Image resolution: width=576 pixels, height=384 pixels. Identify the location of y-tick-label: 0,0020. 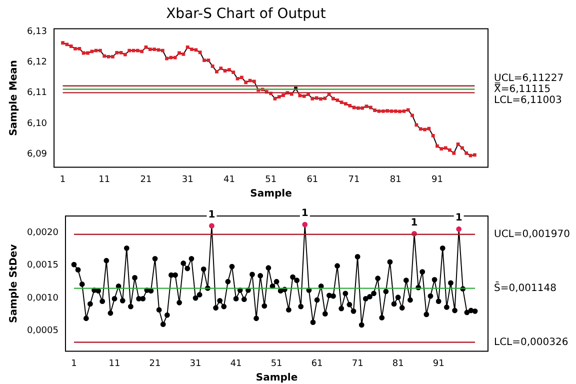
(42, 233).